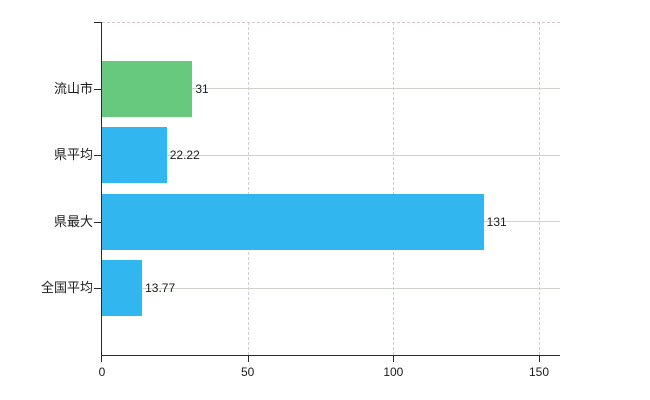 The height and width of the screenshot is (400, 650). What do you see at coordinates (73, 155) in the screenshot?
I see `category-label: 県平均` at bounding box center [73, 155].